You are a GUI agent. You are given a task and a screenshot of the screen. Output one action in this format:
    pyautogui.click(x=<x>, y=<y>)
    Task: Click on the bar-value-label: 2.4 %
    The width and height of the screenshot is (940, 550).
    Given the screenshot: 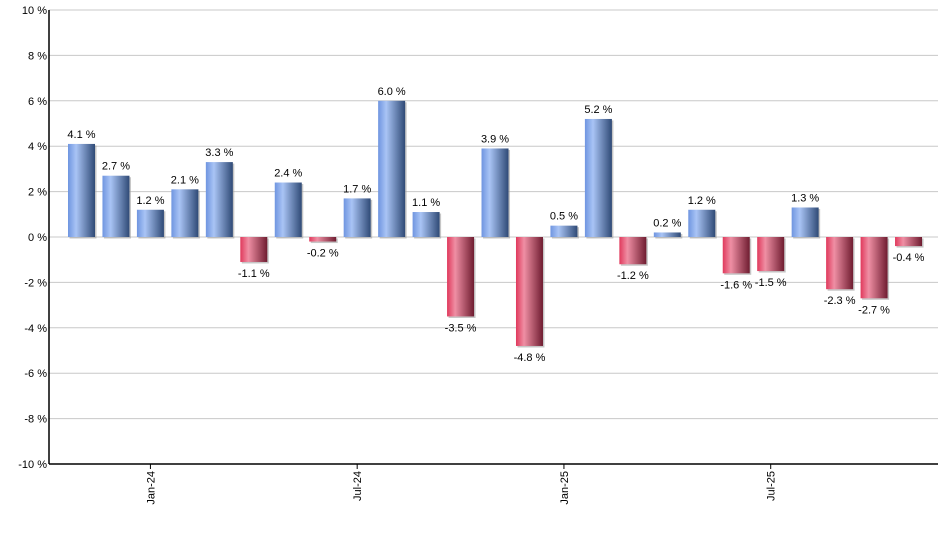 What is the action you would take?
    pyautogui.click(x=288, y=174)
    